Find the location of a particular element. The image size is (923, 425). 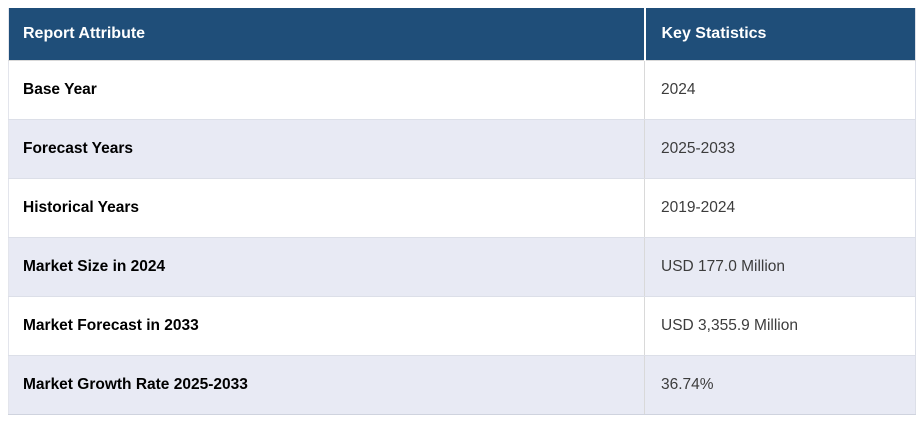

table-row: Forecast Years 2025-2033 is located at coordinates (462, 149).